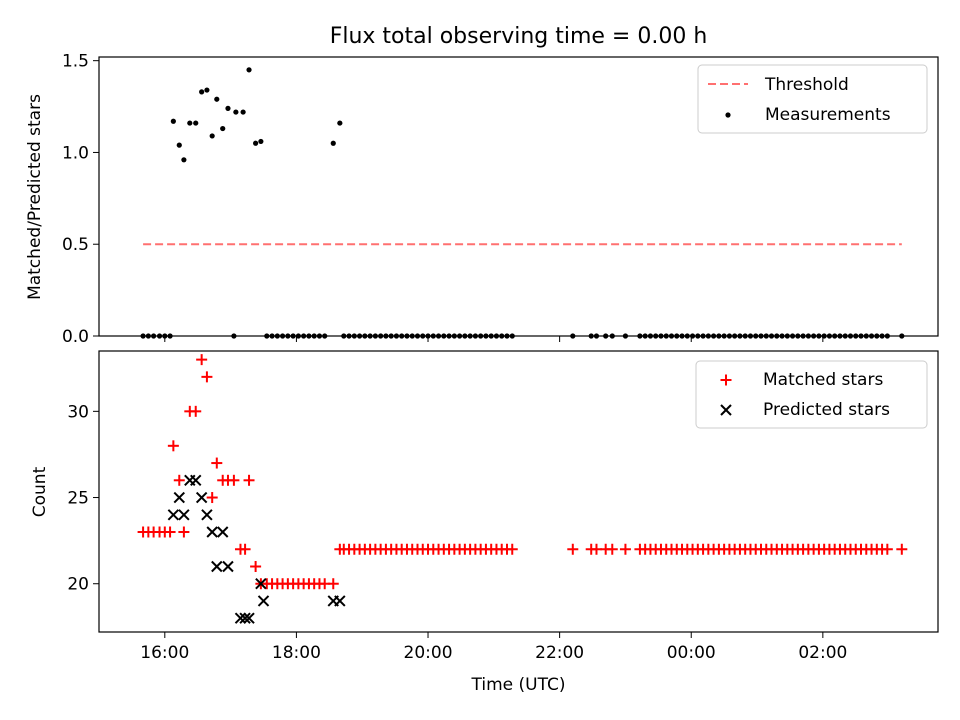 Image resolution: width=960 pixels, height=720 pixels. What do you see at coordinates (75, 337) in the screenshot?
I see `top-y-tick-label: 0.0` at bounding box center [75, 337].